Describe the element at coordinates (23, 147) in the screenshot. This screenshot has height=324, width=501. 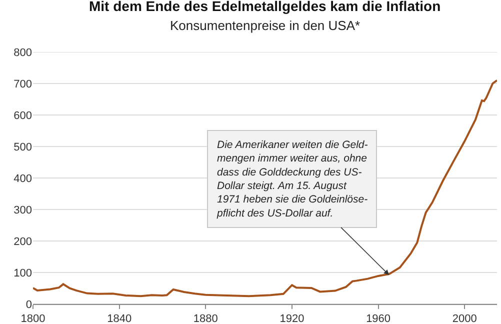
I see `y-tick-label: 500` at that location.